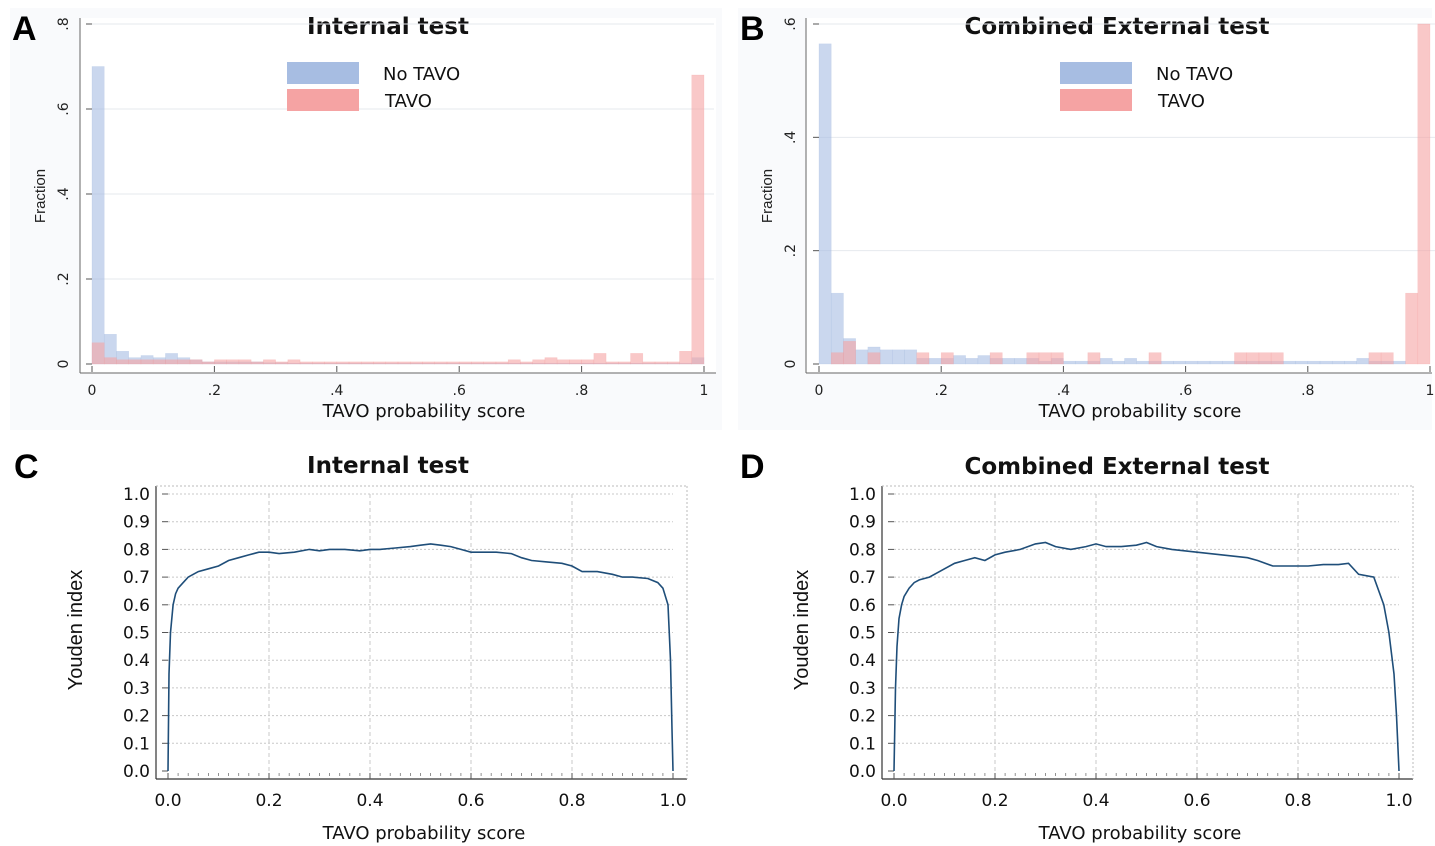  Describe the element at coordinates (136, 744) in the screenshot. I see `c-y-tick-label: 0.1` at that location.